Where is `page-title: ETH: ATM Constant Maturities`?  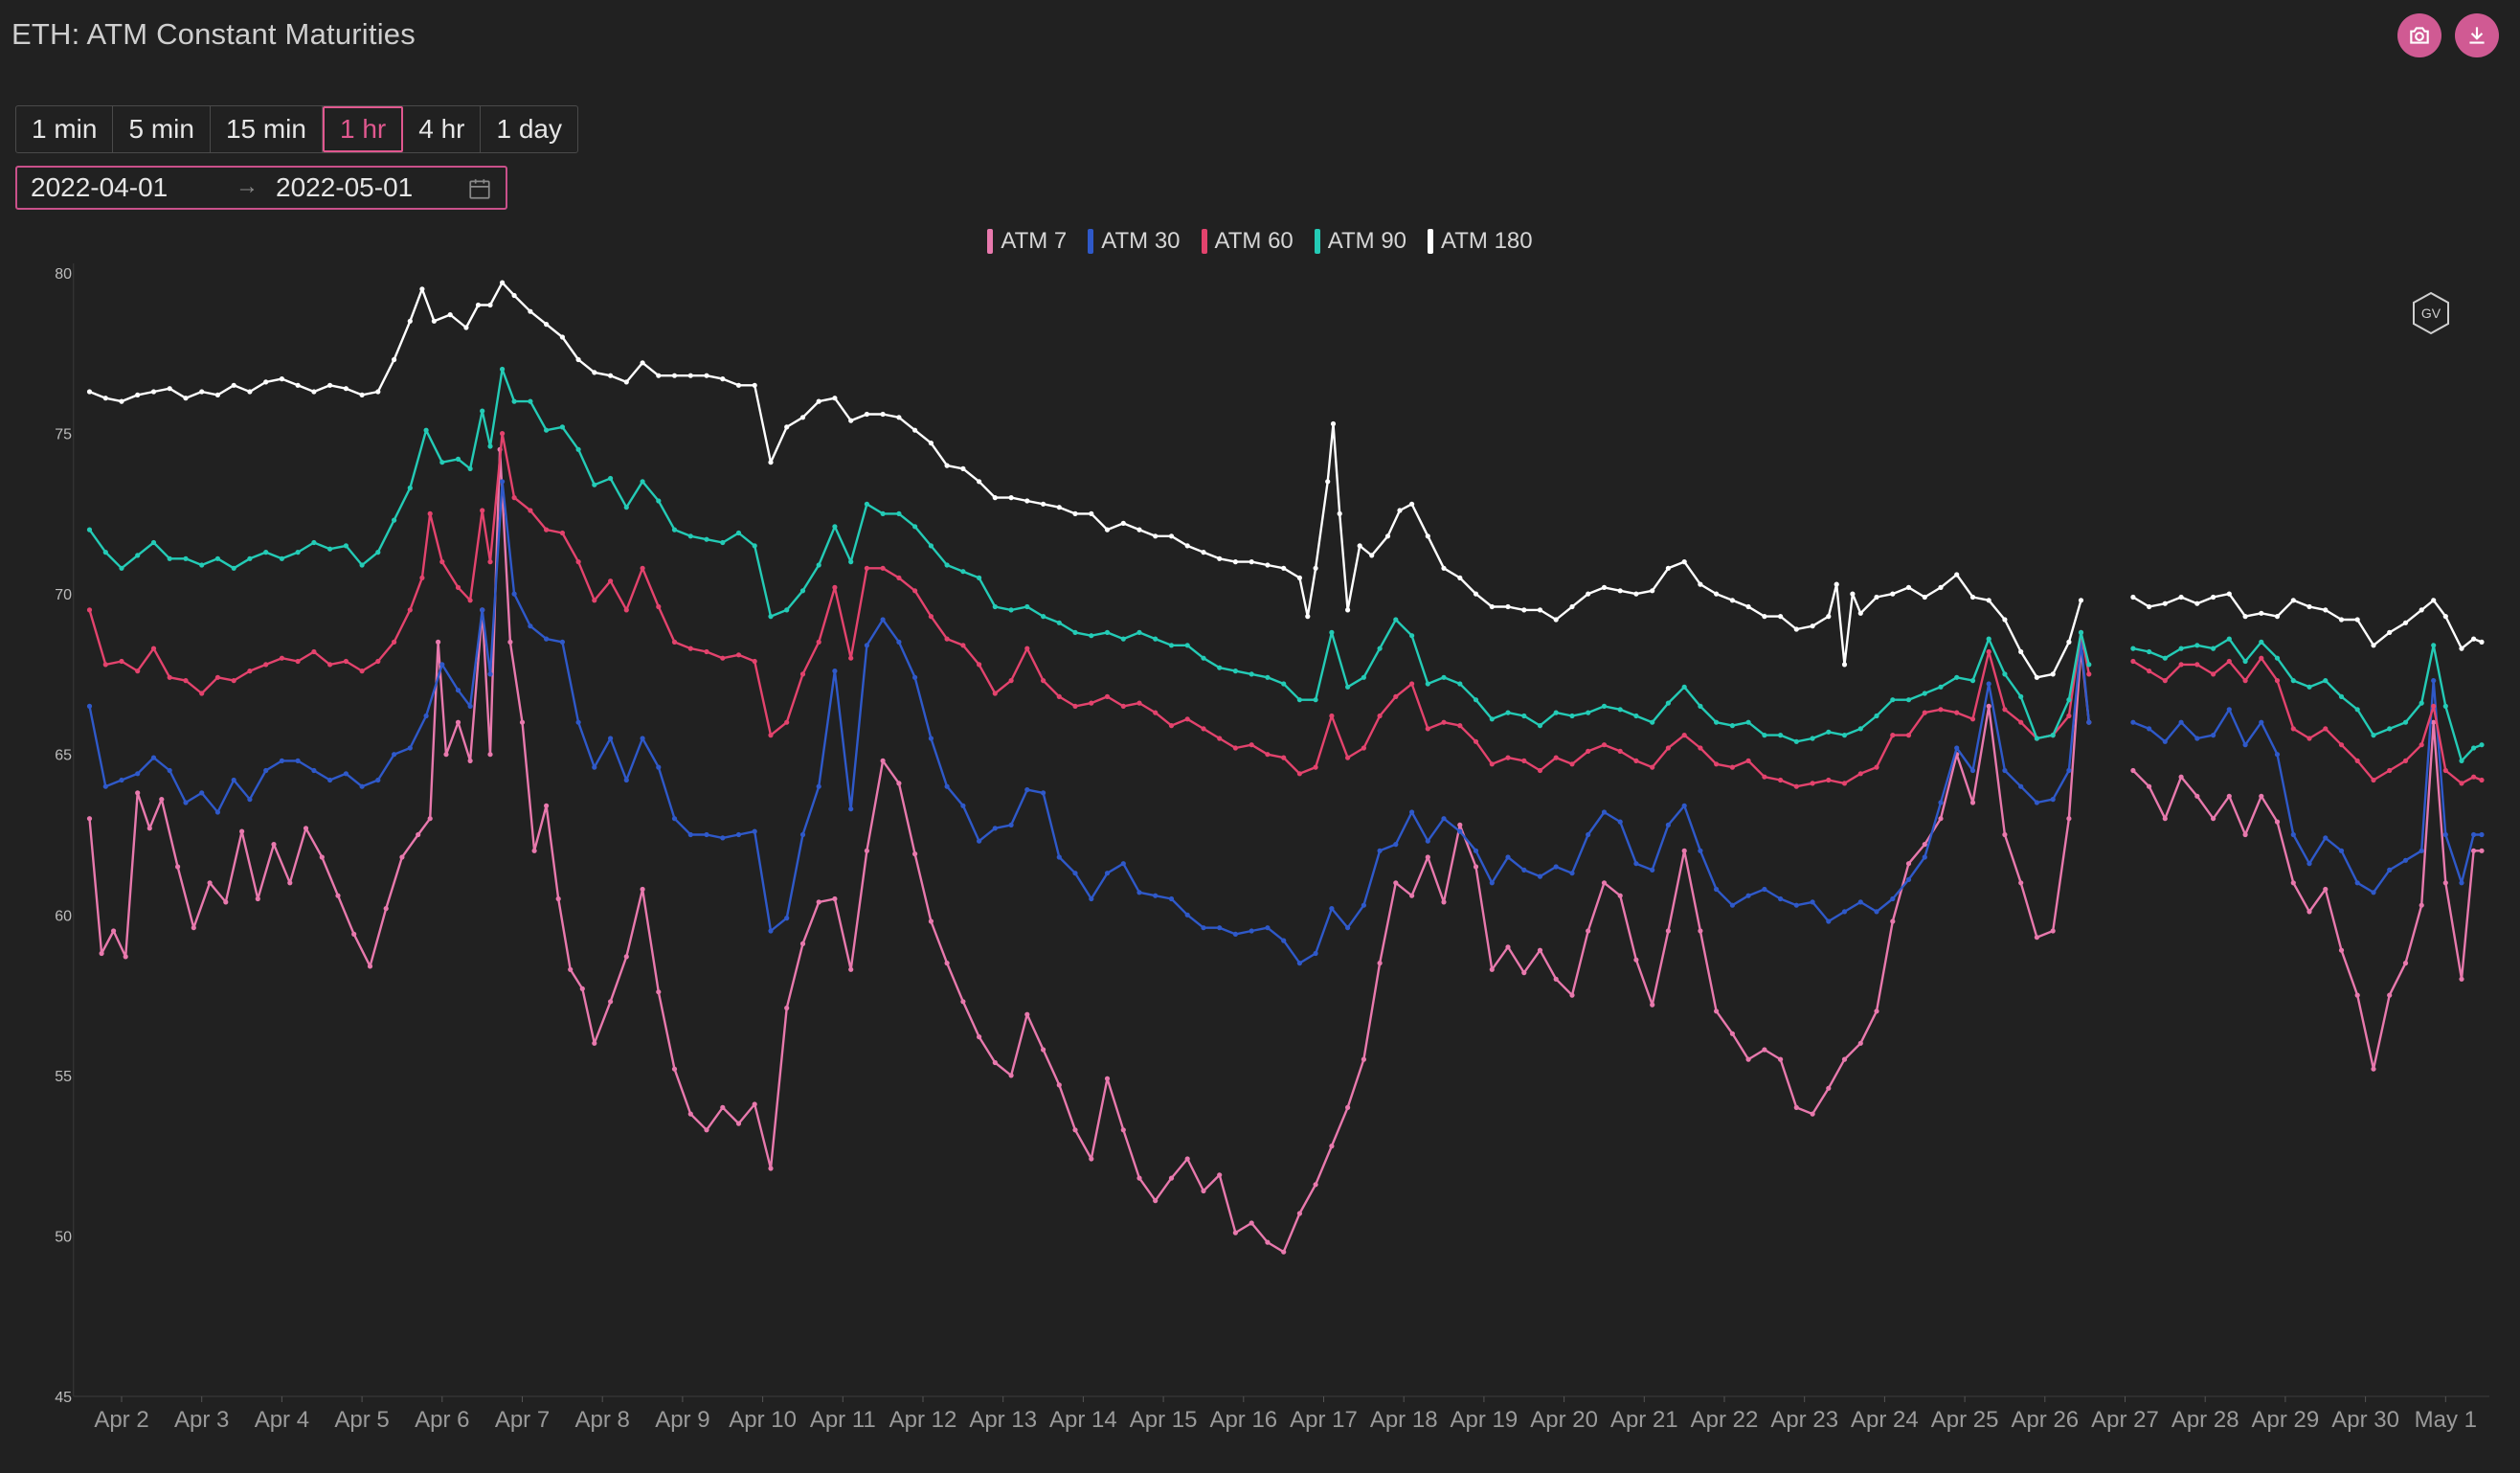
page-title: ETH: ATM Constant Maturities is located at coordinates (214, 34).